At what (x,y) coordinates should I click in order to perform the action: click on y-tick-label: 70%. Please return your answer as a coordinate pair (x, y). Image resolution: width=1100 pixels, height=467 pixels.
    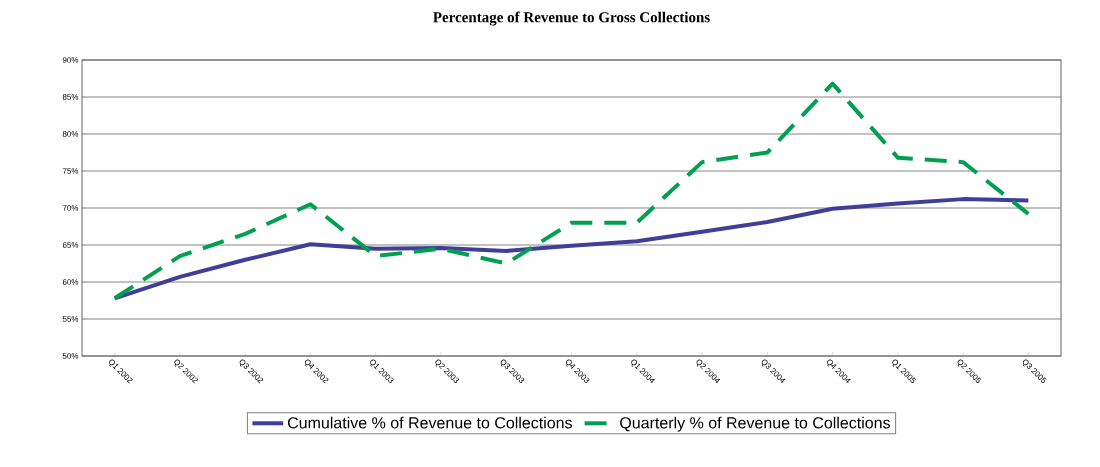
    Looking at the image, I should click on (70, 208).